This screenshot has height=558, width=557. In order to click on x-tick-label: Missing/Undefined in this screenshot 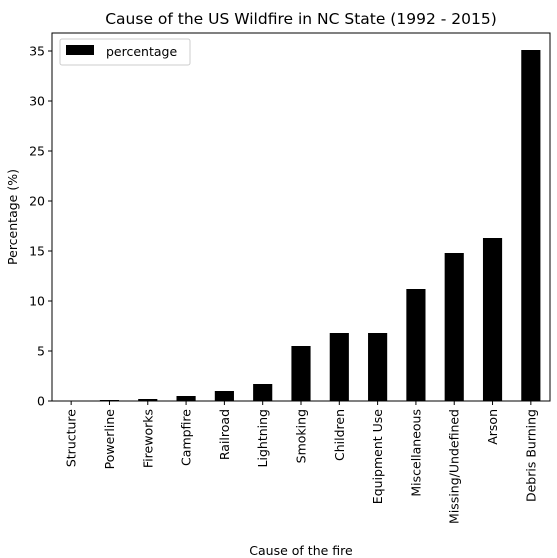, I will do `click(454, 466)`.